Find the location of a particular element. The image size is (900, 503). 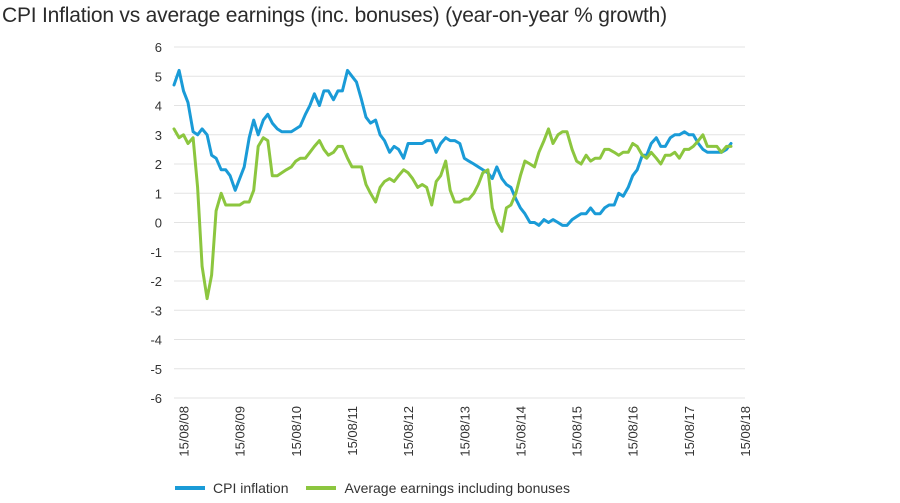

legend-swatch-cpi-inflation is located at coordinates (190, 488).